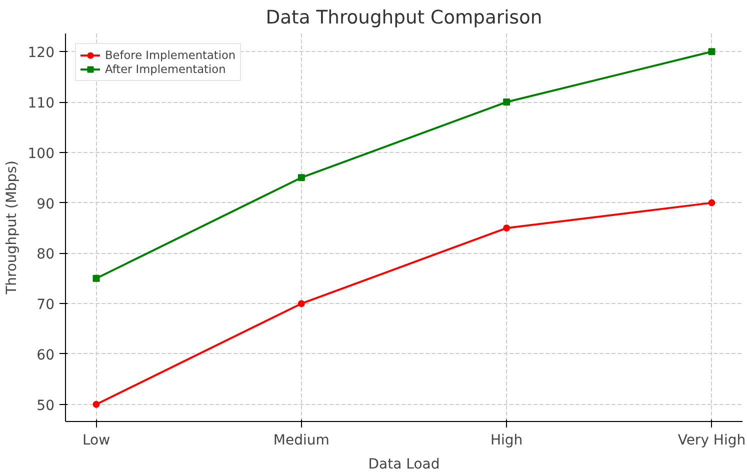 This screenshot has height=475, width=747. Describe the element at coordinates (45, 406) in the screenshot. I see `y-tick-label: 50` at that location.